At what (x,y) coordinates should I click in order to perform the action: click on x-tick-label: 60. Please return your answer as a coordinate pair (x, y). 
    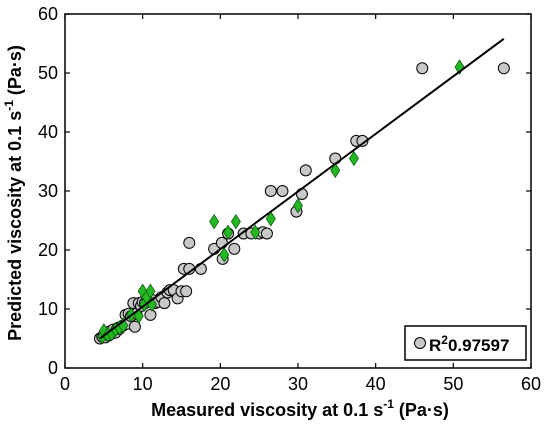
    Looking at the image, I should click on (531, 384).